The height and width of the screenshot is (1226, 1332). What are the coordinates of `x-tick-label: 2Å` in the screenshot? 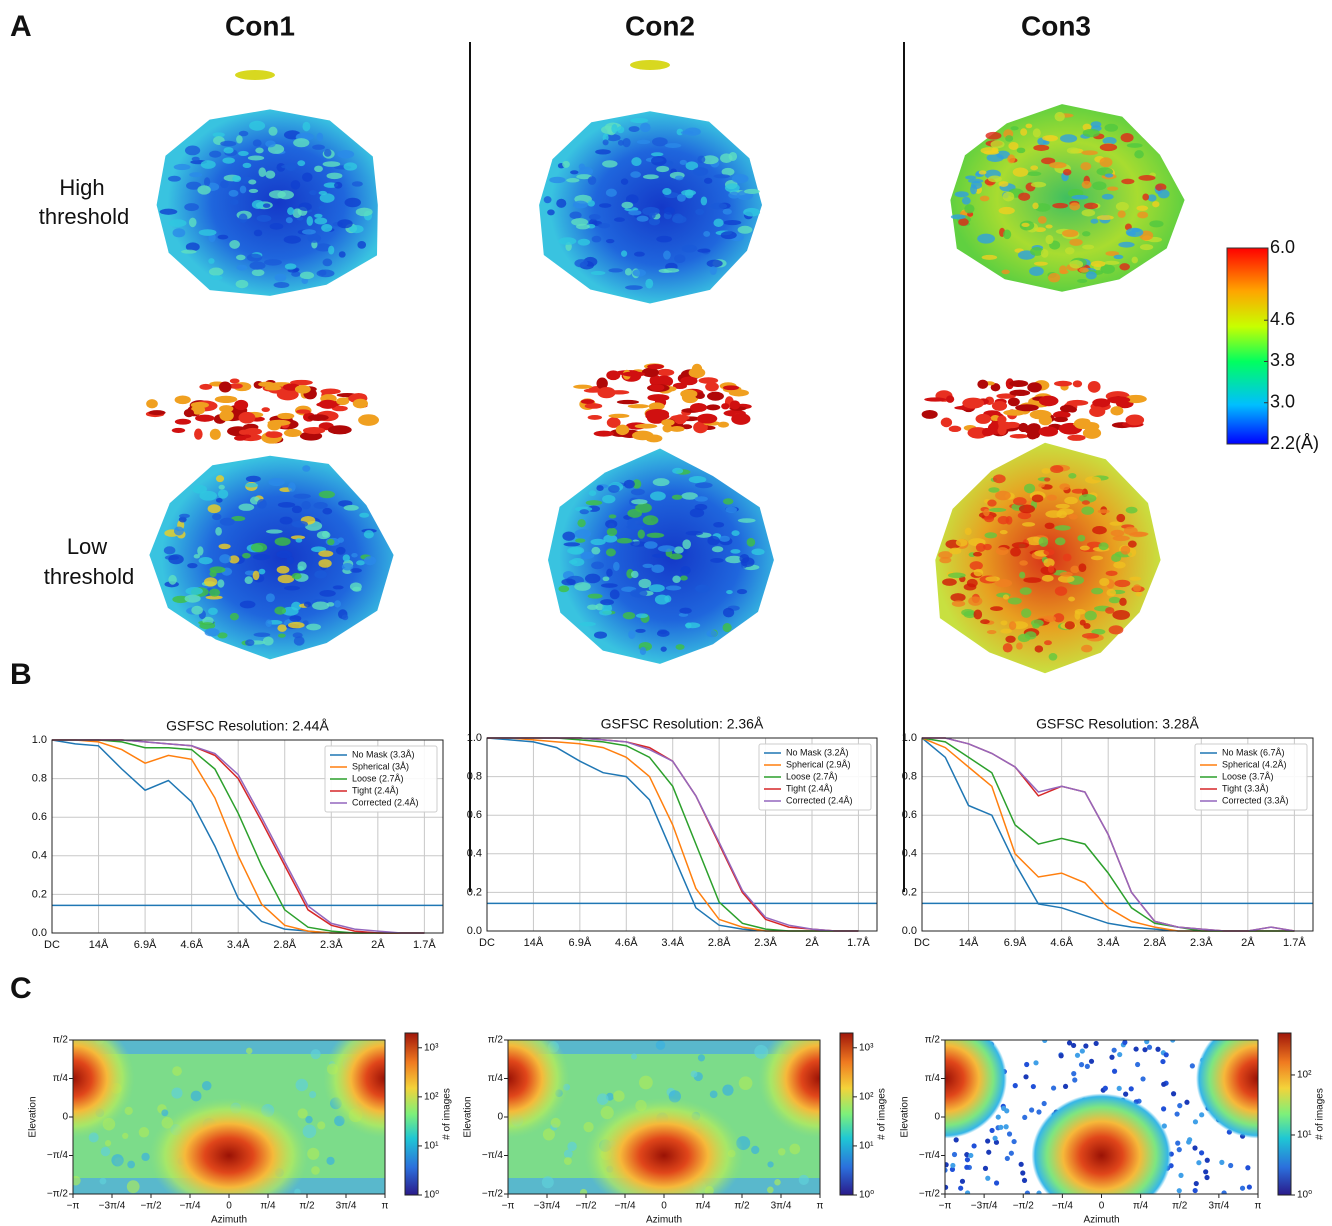 It's located at (378, 944).